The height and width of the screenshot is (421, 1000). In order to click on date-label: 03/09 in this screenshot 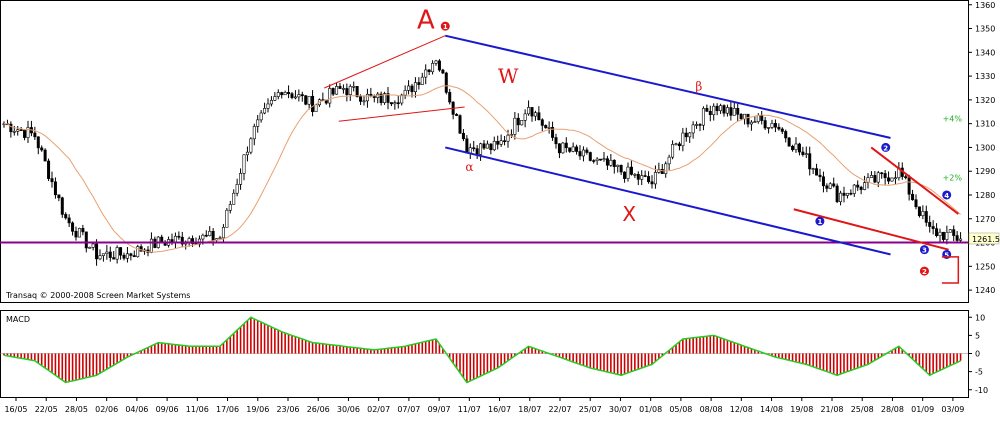, I will do `click(952, 409)`.